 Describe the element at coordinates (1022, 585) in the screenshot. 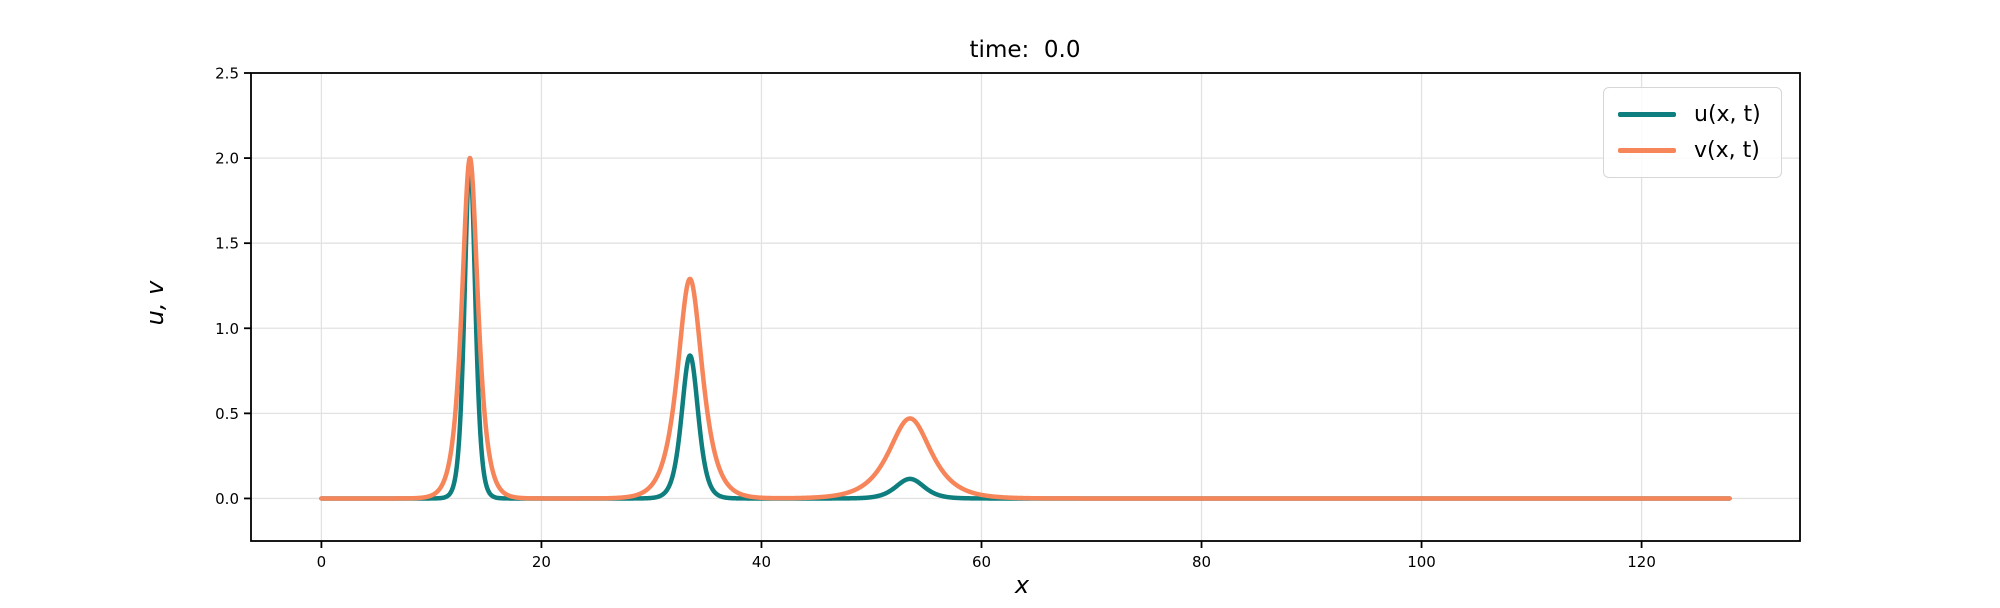

I see `x-axis-label: x` at that location.